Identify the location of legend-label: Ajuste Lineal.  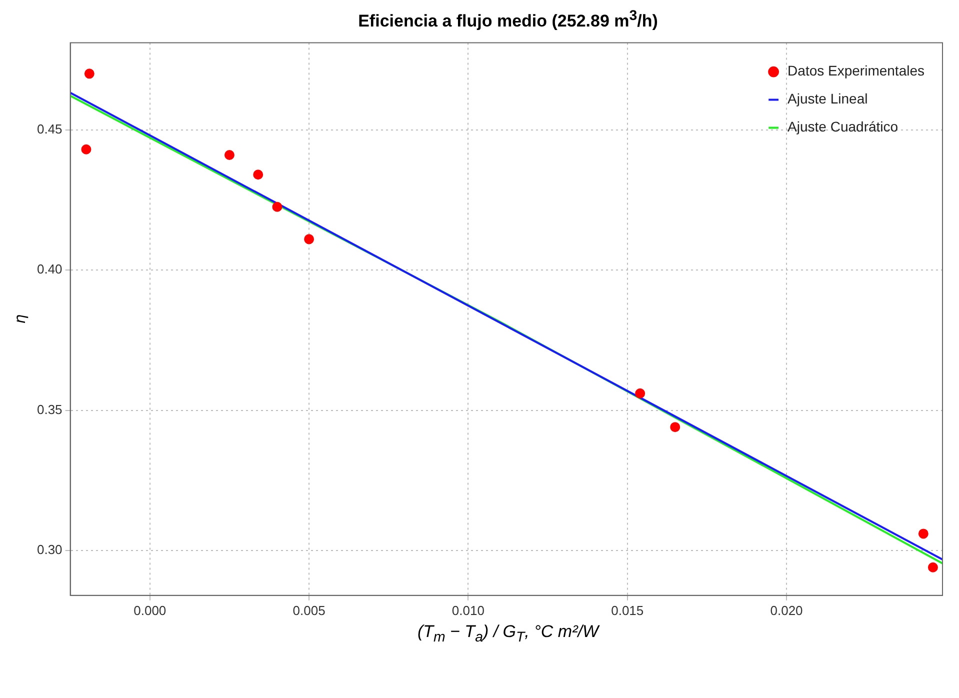
(828, 98).